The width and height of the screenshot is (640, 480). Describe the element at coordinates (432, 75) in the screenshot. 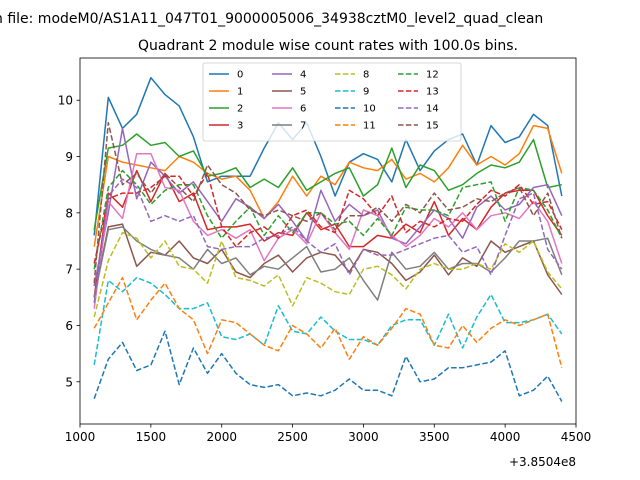

I see `legend-label-12: 12` at that location.